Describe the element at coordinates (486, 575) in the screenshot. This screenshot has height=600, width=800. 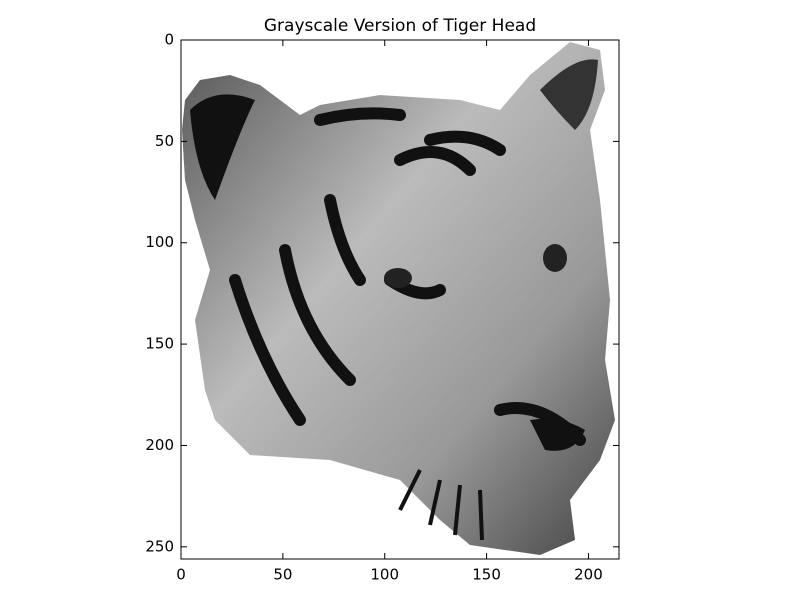
I see `x-tick-label: 150` at that location.